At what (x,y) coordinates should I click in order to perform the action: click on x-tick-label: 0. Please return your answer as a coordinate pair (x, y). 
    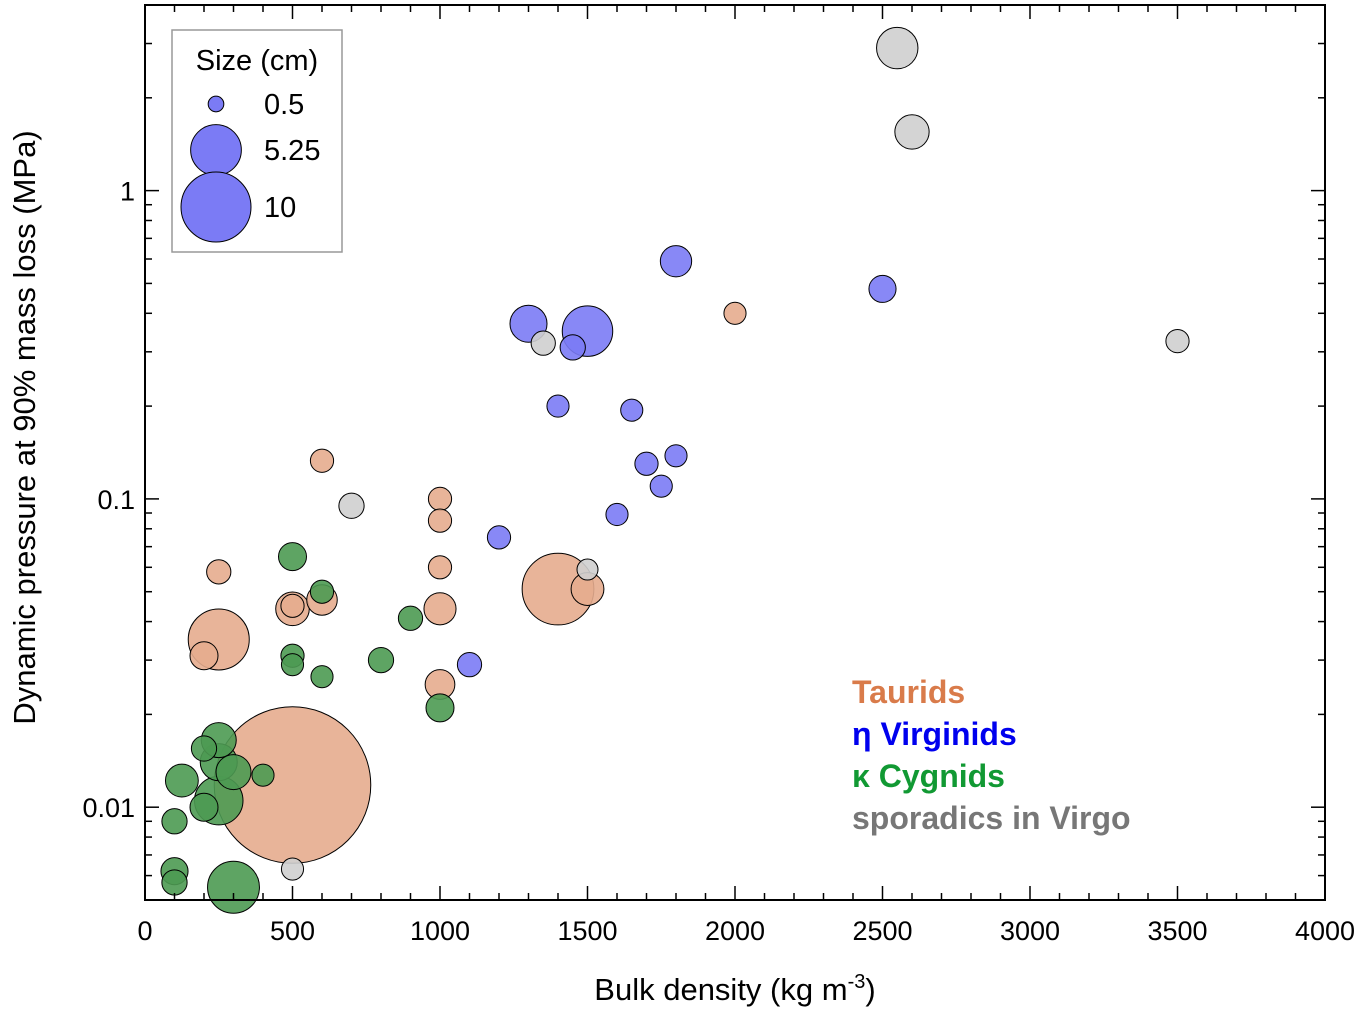
    Looking at the image, I should click on (144, 931).